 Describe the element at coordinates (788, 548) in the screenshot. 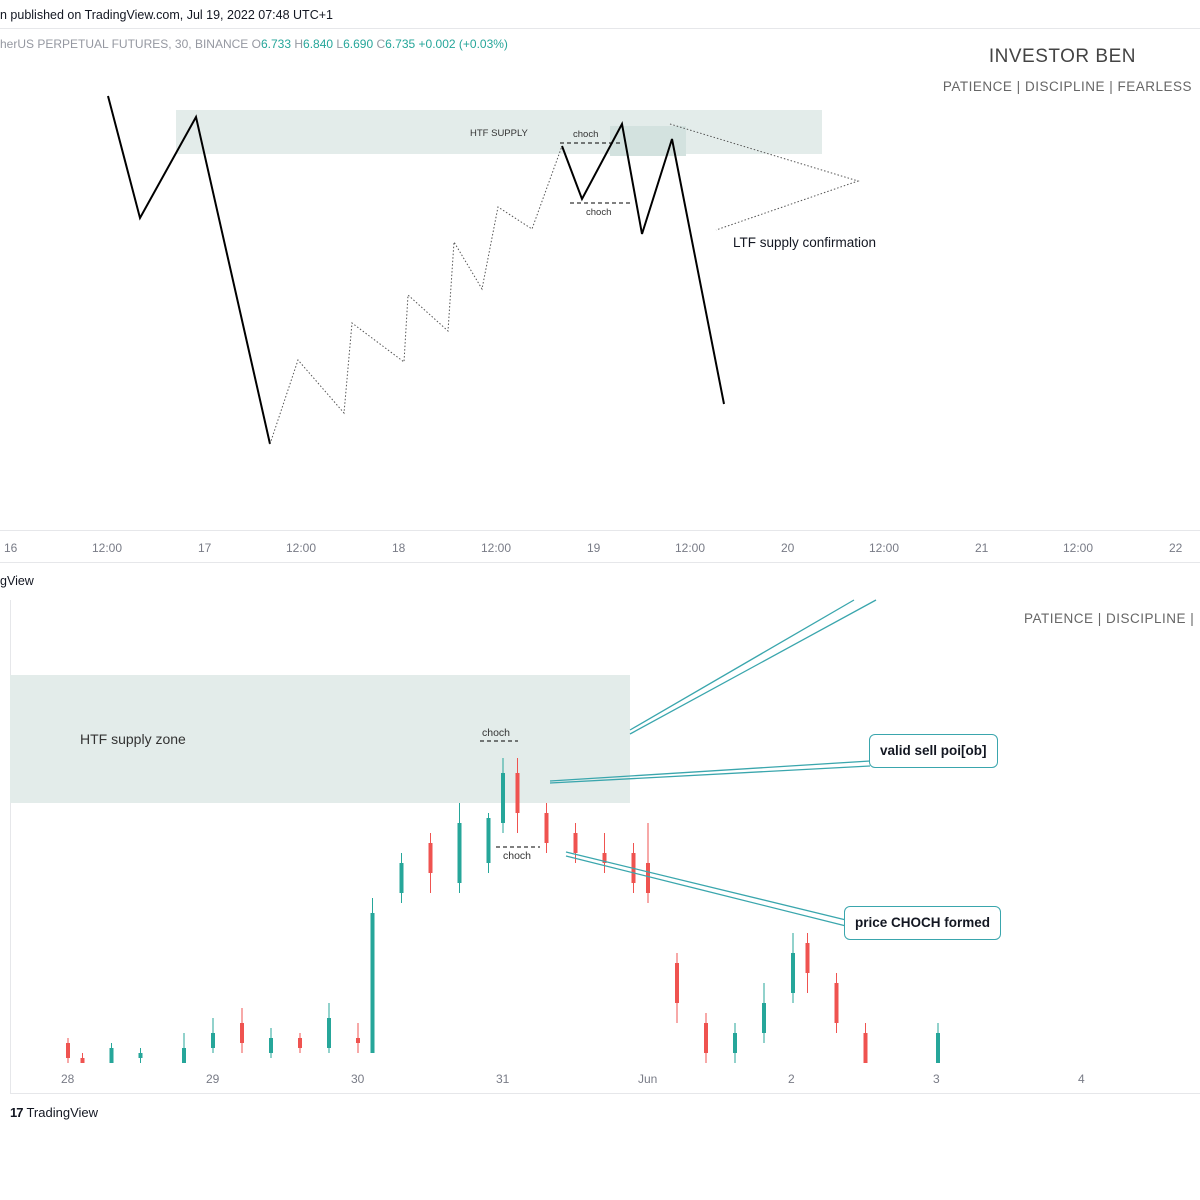

I see `top-tick: 20` at that location.